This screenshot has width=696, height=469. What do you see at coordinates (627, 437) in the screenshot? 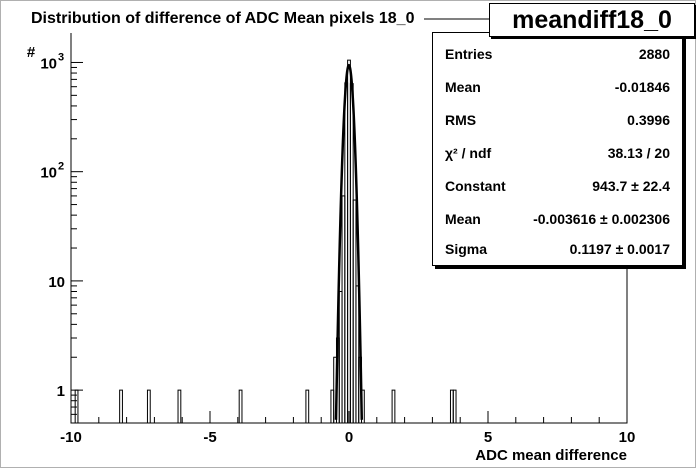
I see `x-tick-label: 10` at bounding box center [627, 437].